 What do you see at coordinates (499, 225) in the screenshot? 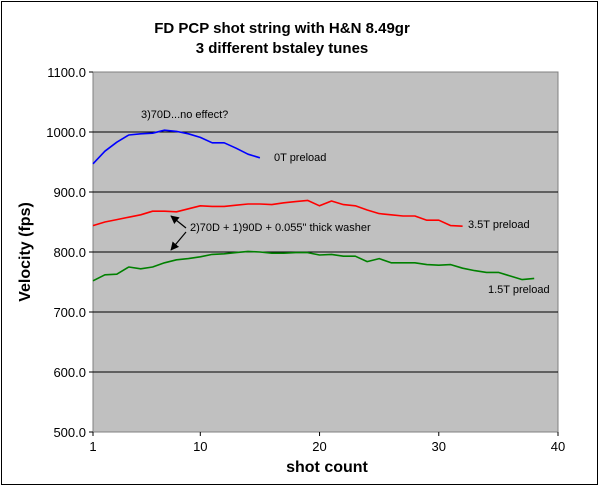
I see `series-label-3-5t-preload: 3.5T preload` at bounding box center [499, 225].